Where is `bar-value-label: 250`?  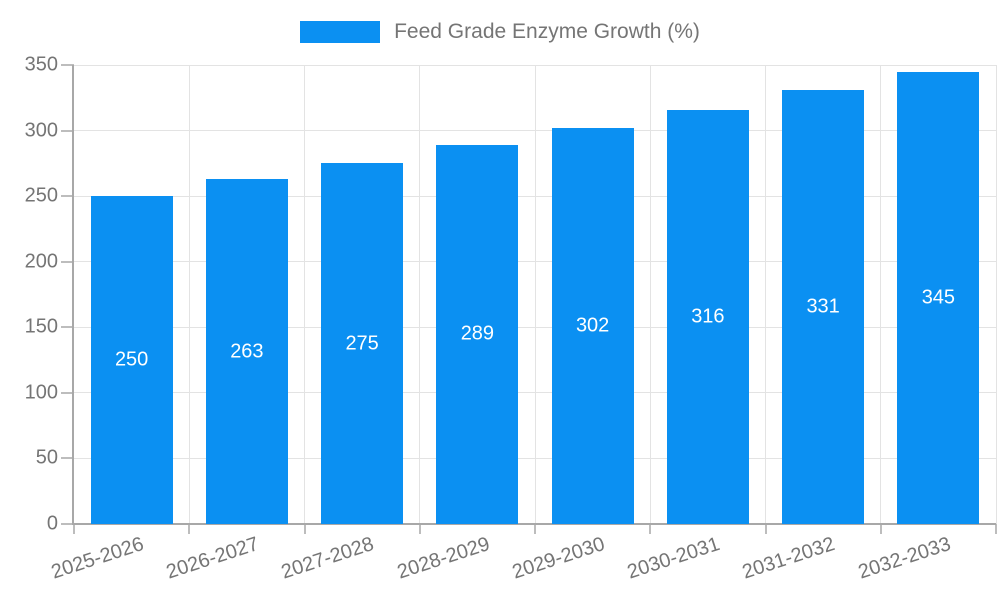
bar-value-label: 250 is located at coordinates (131, 359).